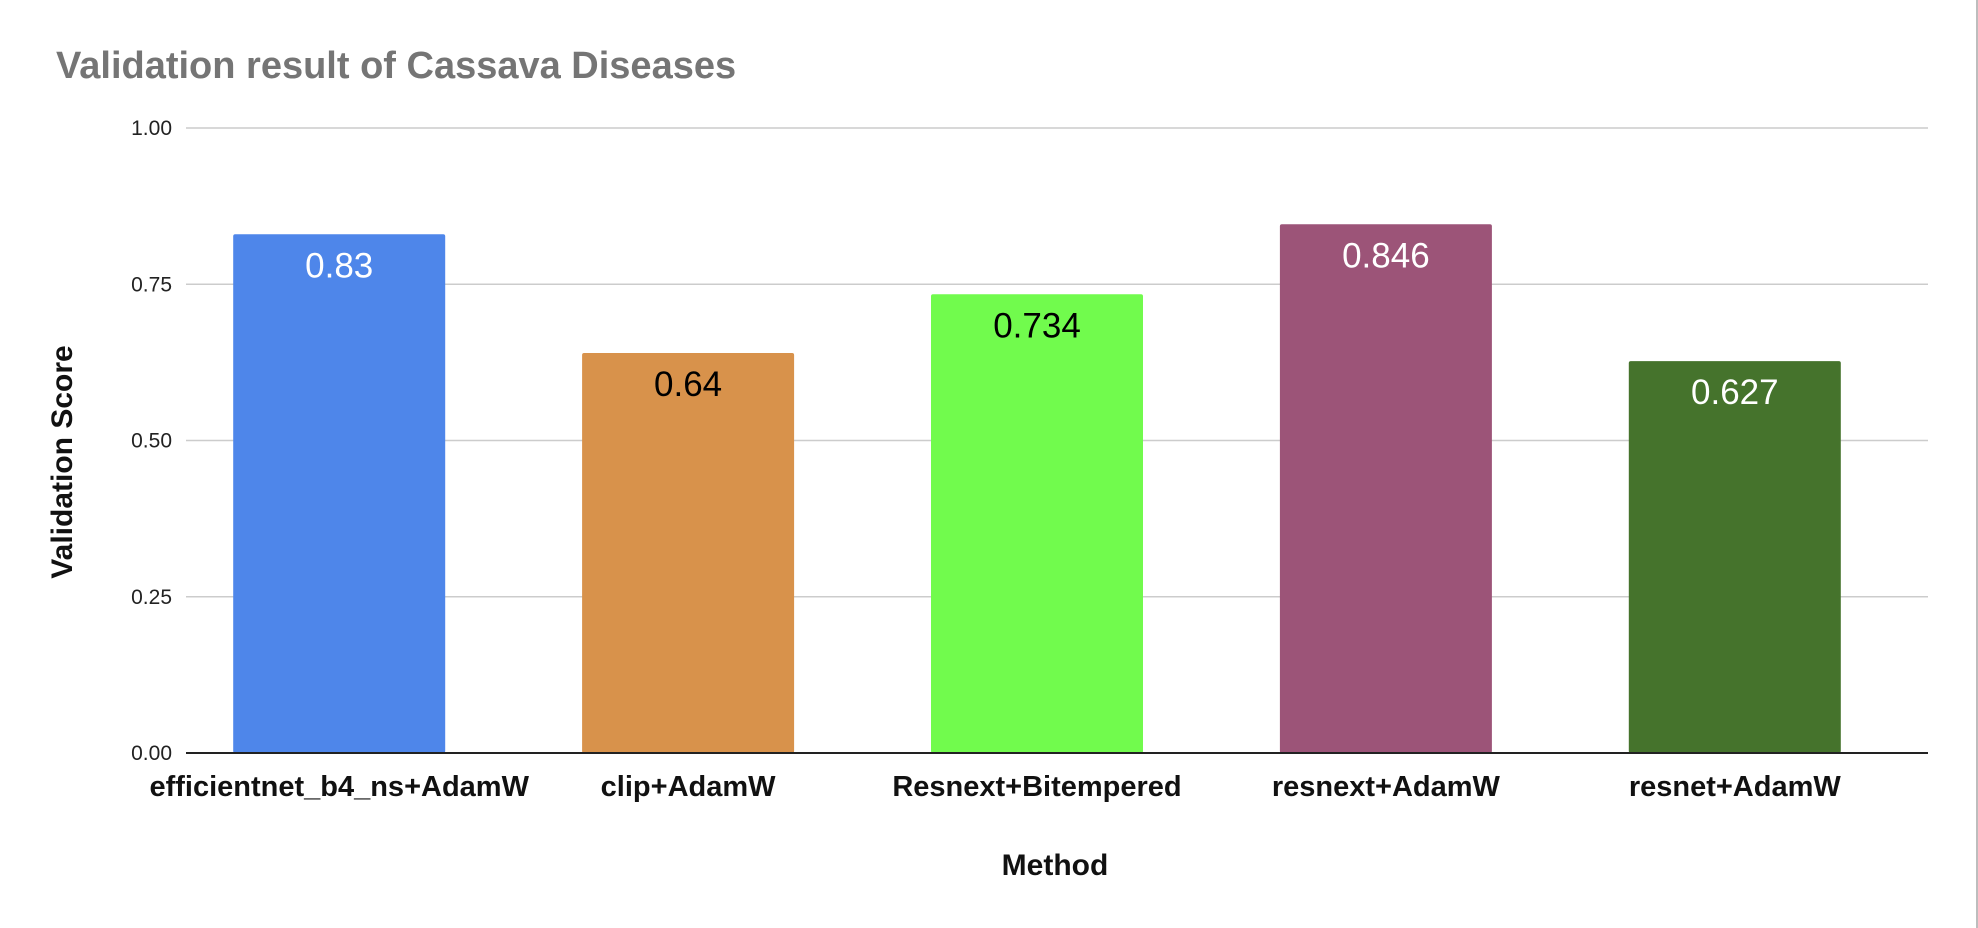  Describe the element at coordinates (1386, 255) in the screenshot. I see `data-label: 0.846` at that location.